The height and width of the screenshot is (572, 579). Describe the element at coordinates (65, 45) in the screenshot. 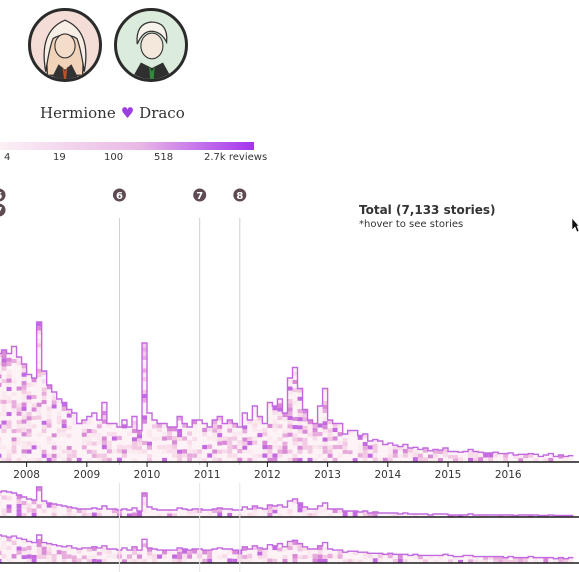

I see `hermione-avatar` at that location.